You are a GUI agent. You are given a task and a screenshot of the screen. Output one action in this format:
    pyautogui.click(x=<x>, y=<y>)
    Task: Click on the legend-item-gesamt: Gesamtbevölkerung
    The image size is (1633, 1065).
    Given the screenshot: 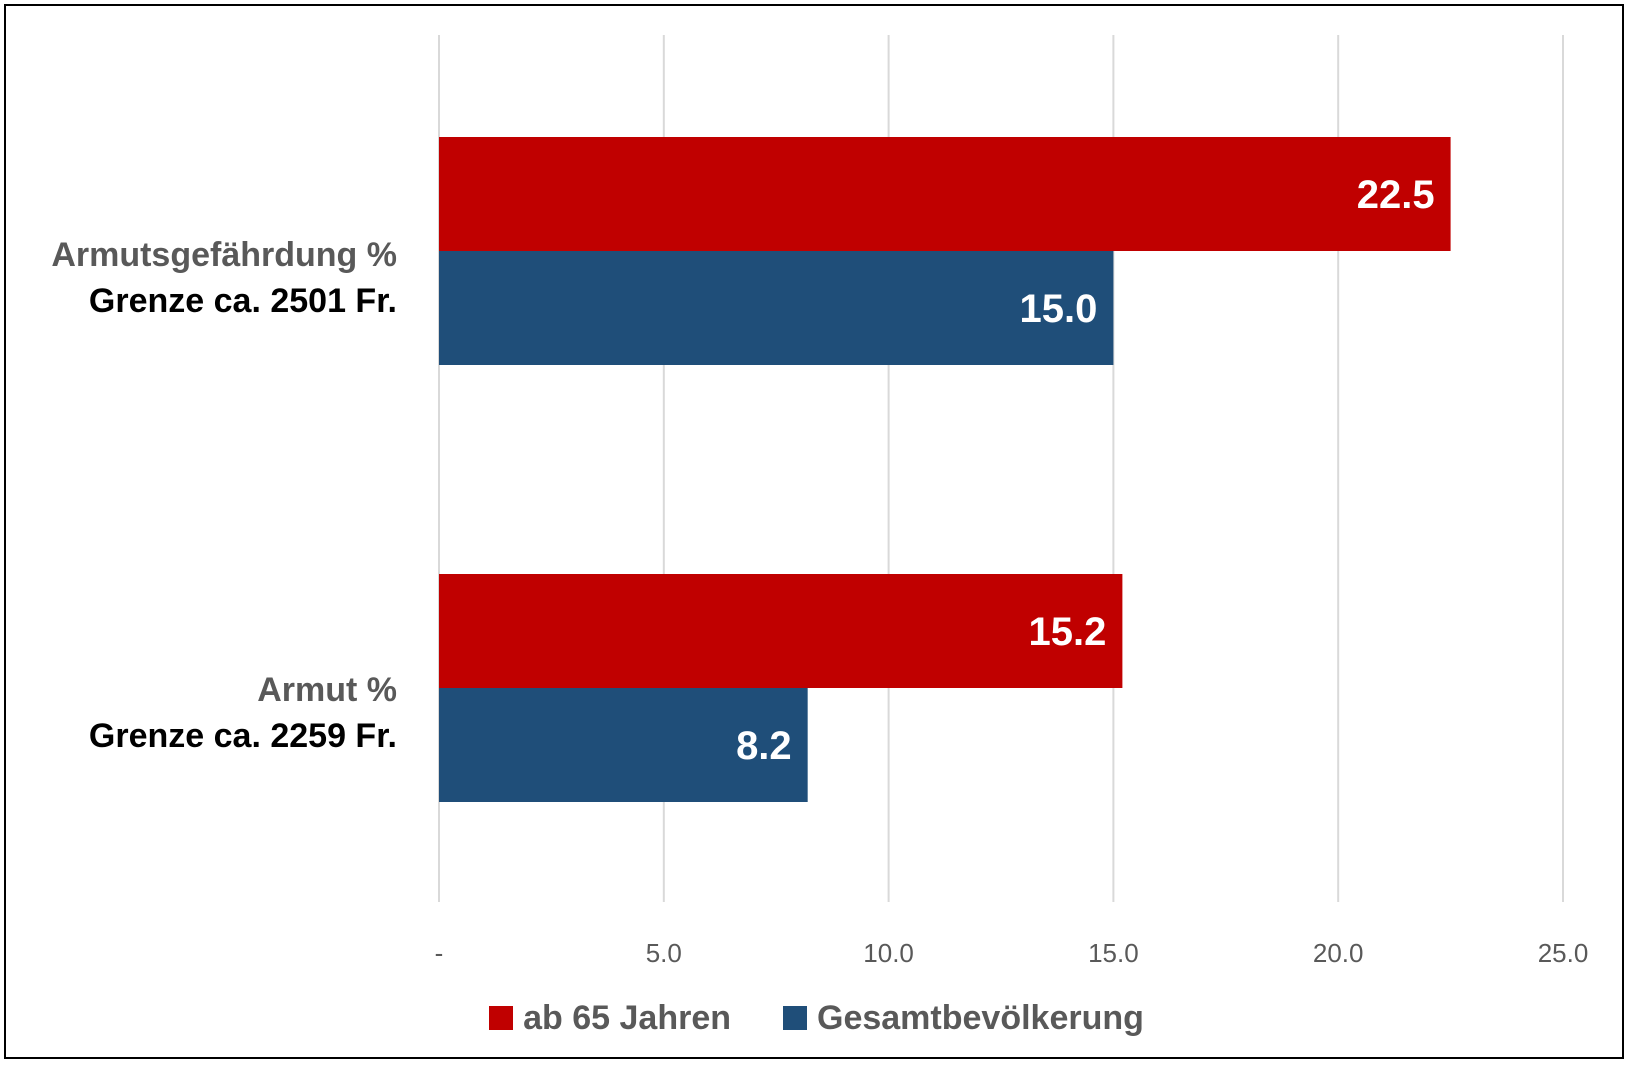 What is the action you would take?
    pyautogui.click(x=963, y=1018)
    